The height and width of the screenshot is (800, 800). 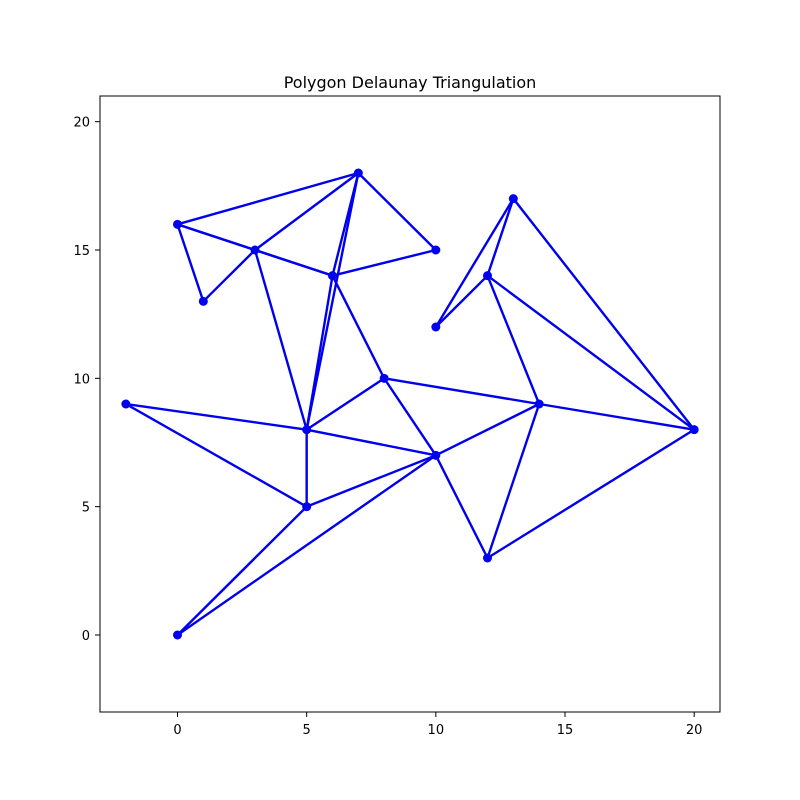 I want to click on y-tick-label: 10, so click(x=81, y=379).